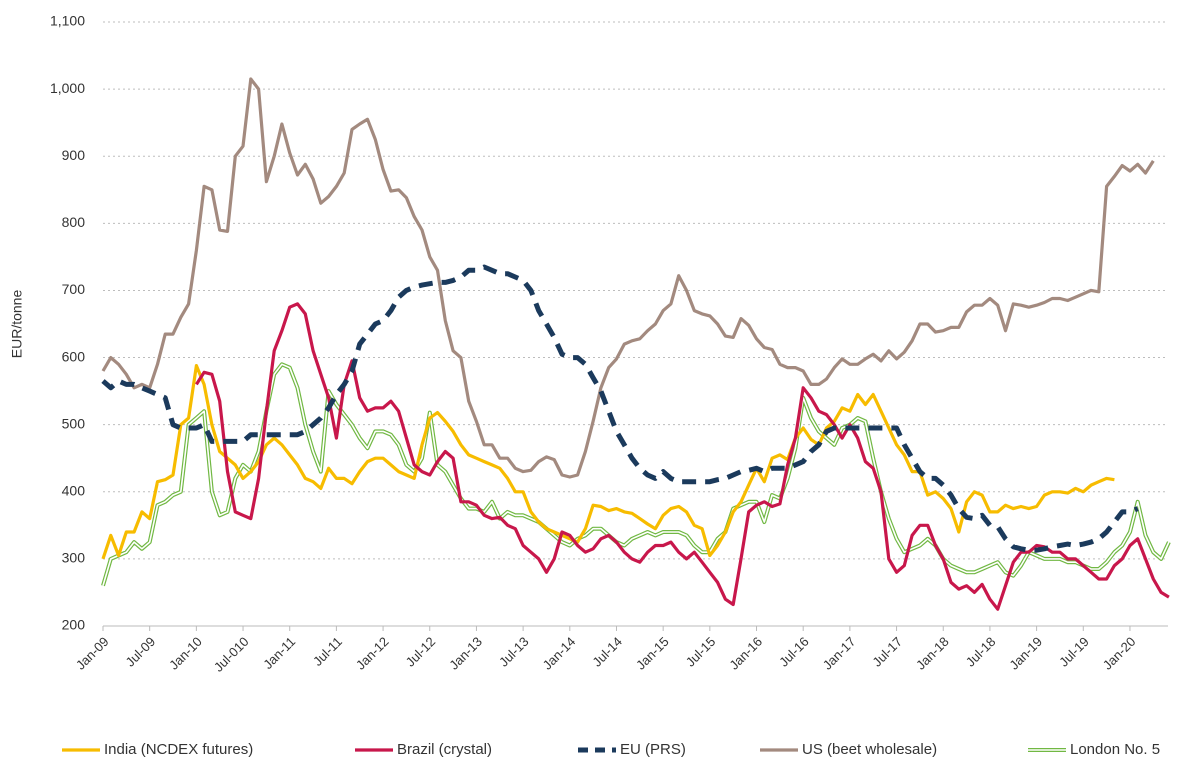 The width and height of the screenshot is (1200, 763). Describe the element at coordinates (185, 653) in the screenshot. I see `x-tick-label: Jan-10` at that location.